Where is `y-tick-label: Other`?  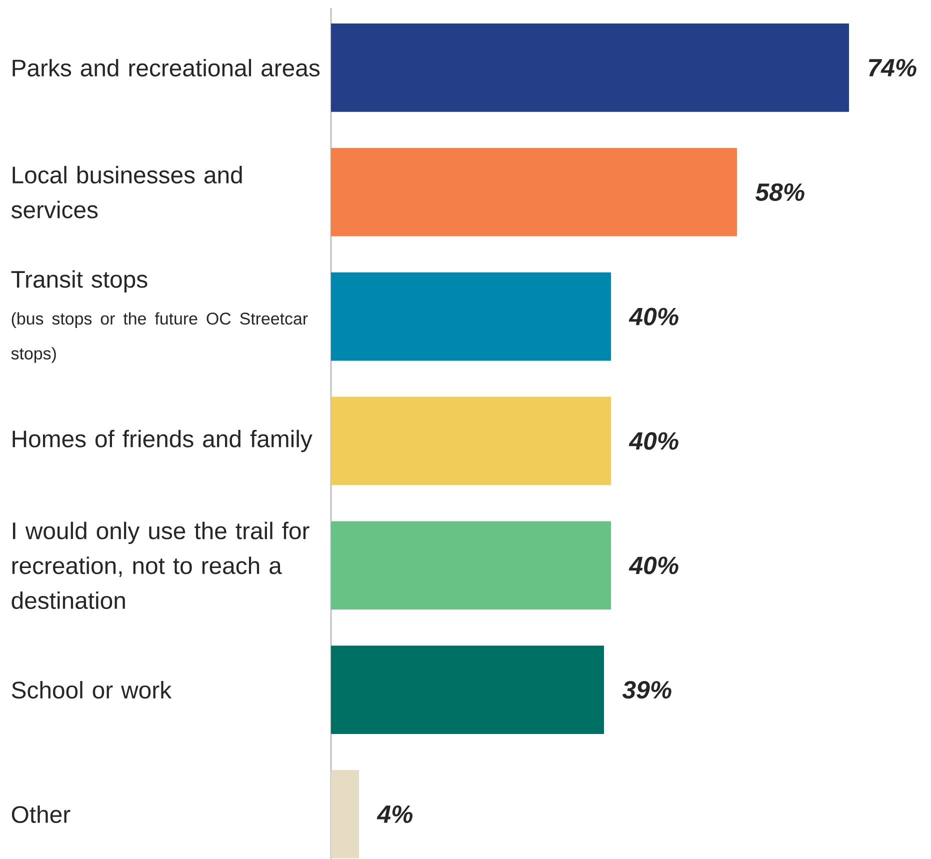
y-tick-label: Other is located at coordinates (41, 814).